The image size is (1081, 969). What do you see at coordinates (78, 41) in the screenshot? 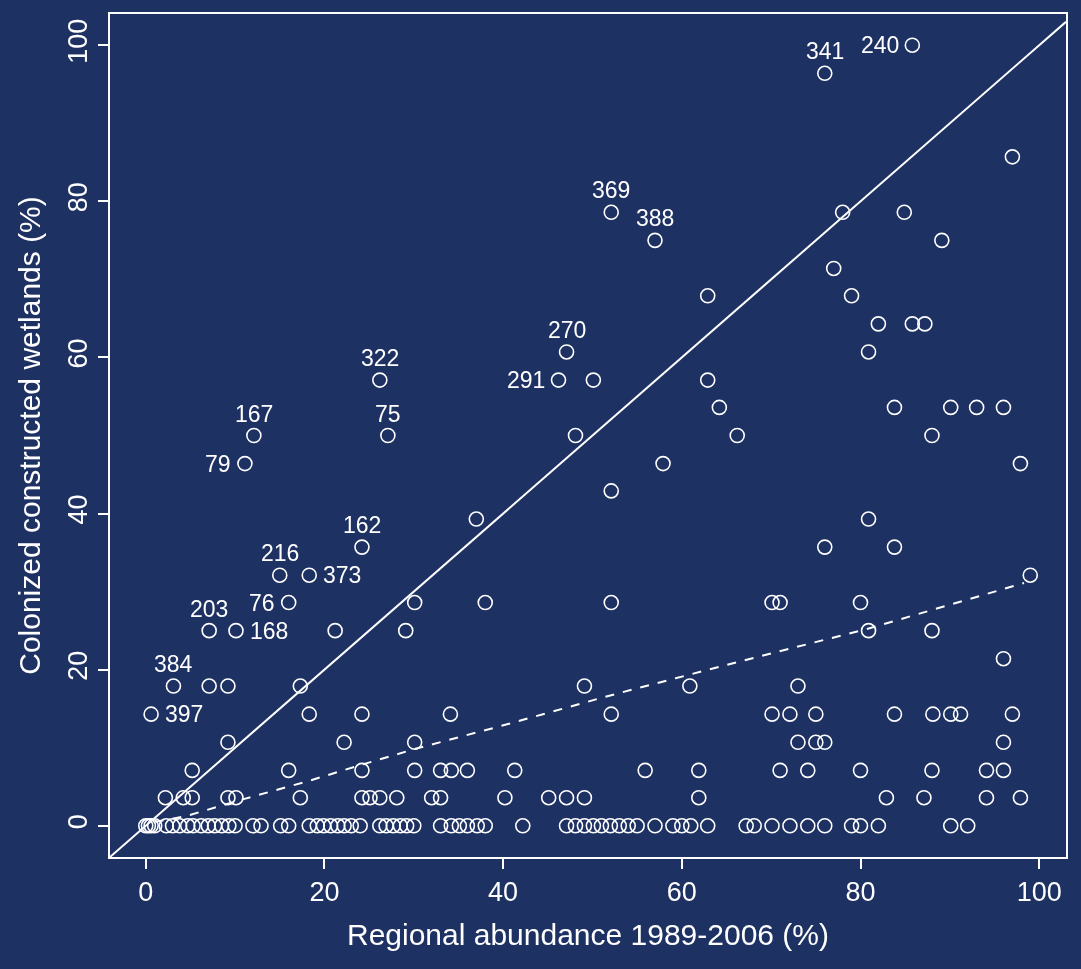
I see `y-tick-label: 100` at bounding box center [78, 41].